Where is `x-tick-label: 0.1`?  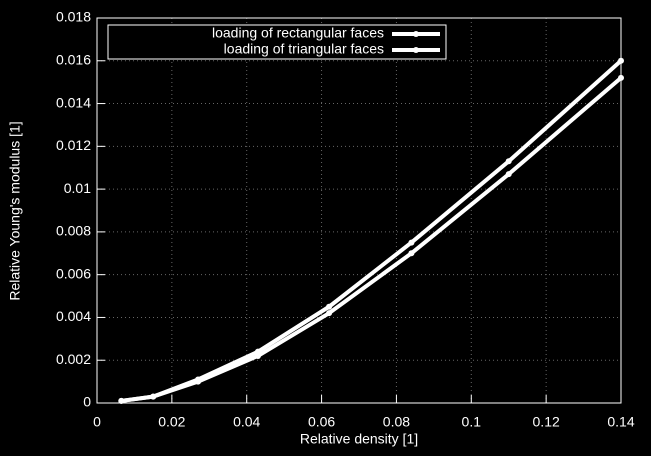 x-tick-label: 0.1 is located at coordinates (472, 422).